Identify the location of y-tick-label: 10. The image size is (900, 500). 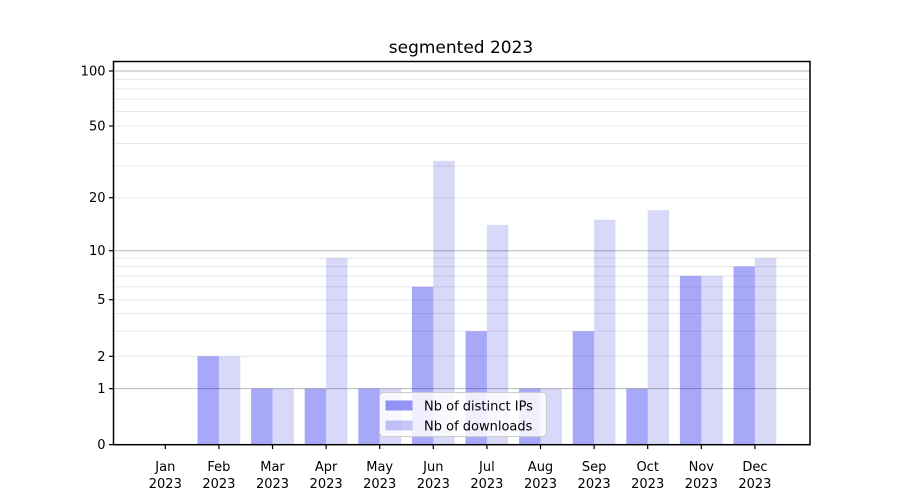
(97, 251).